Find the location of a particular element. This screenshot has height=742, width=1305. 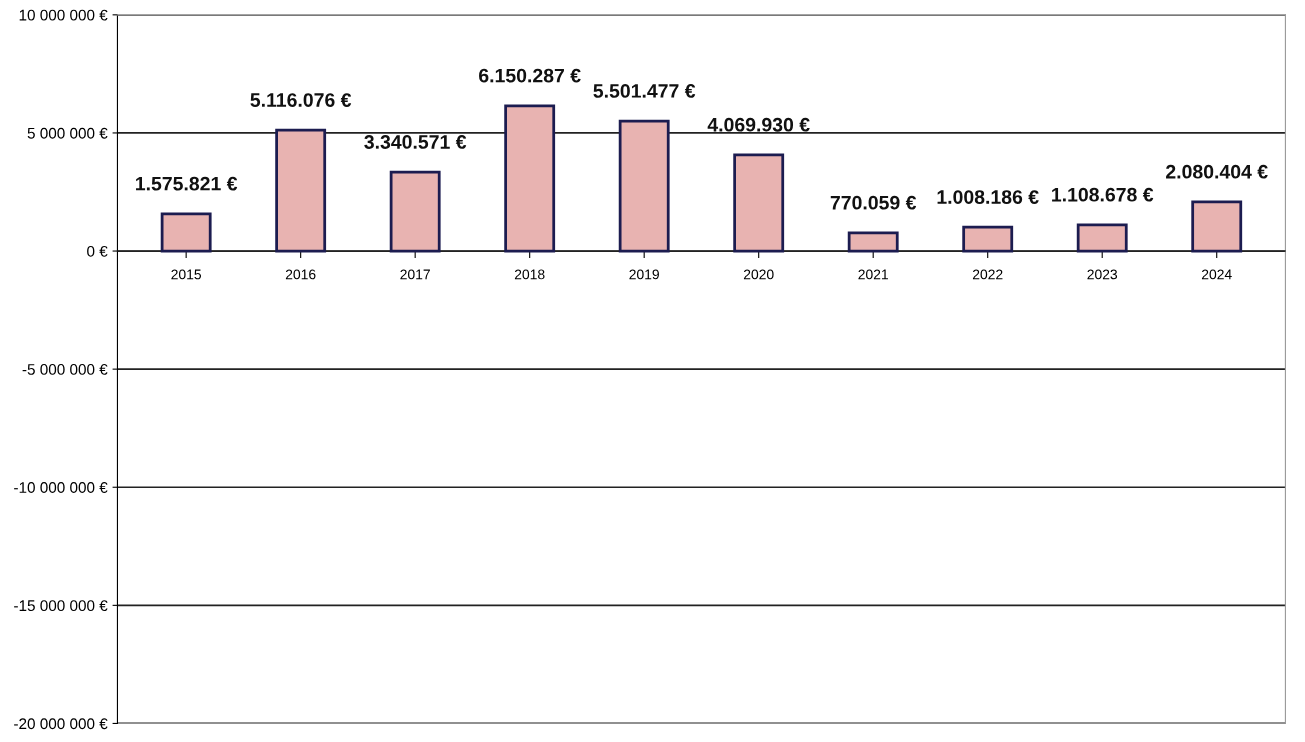

y-tick-label: -15 000 000 € is located at coordinates (61, 606).